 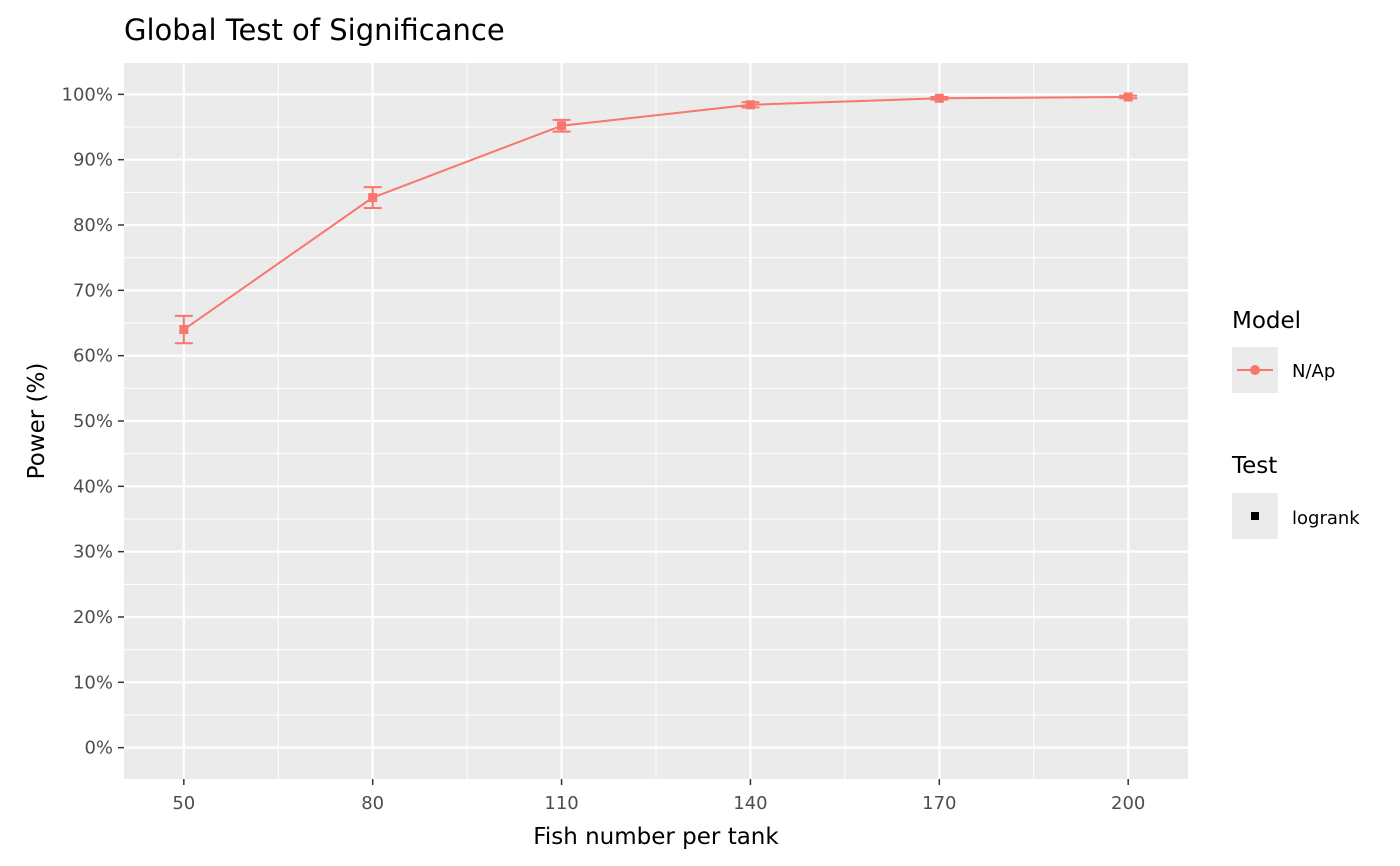 What do you see at coordinates (939, 803) in the screenshot?
I see `x-tick-label: 170` at bounding box center [939, 803].